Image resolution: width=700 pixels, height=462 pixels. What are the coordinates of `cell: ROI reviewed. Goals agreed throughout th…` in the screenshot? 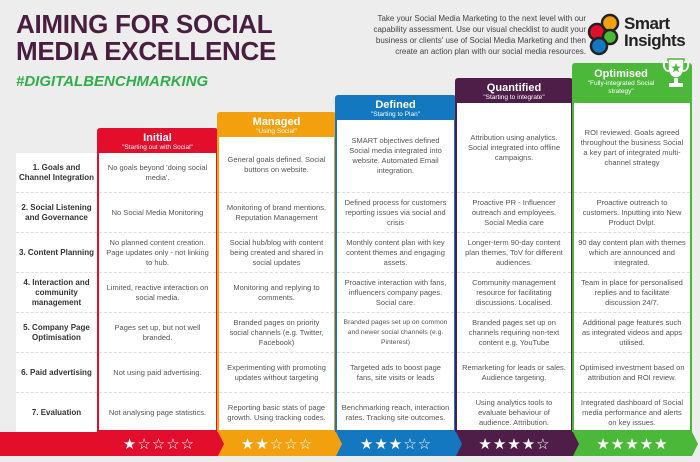 It's located at (632, 148).